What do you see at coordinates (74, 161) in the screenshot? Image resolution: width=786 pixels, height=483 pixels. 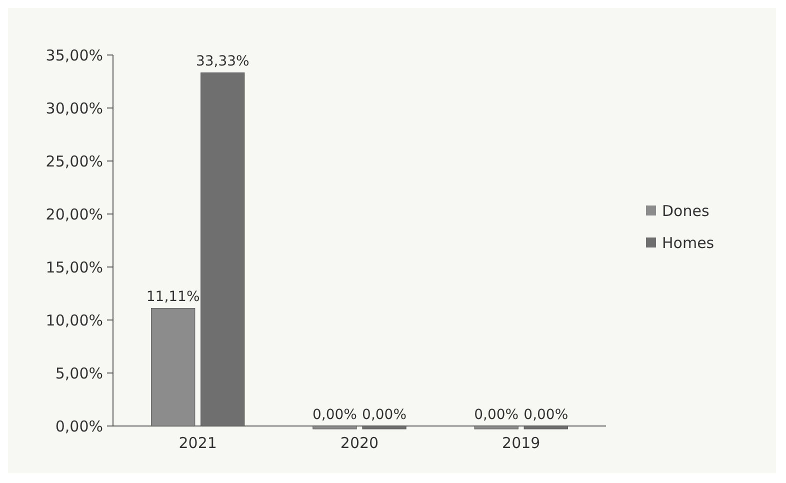 I see `y-tick-label: 25,00%` at bounding box center [74, 161].